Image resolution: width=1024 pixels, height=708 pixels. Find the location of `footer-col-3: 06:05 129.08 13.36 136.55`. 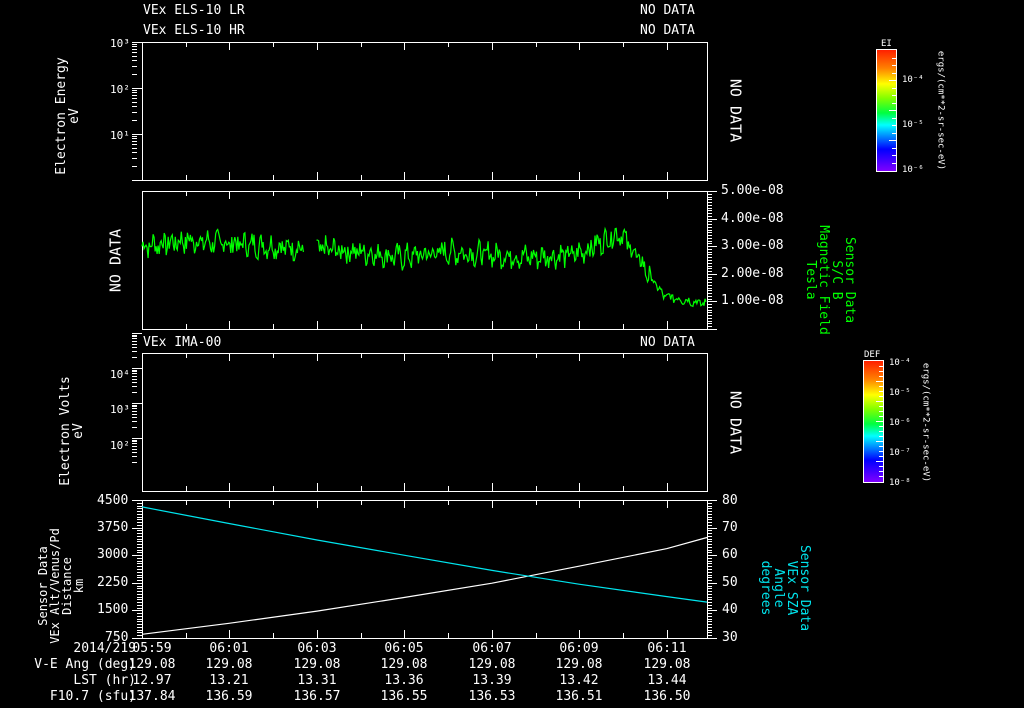

footer-col-3: 06:05 129.08 13.36 136.55 is located at coordinates (404, 673).